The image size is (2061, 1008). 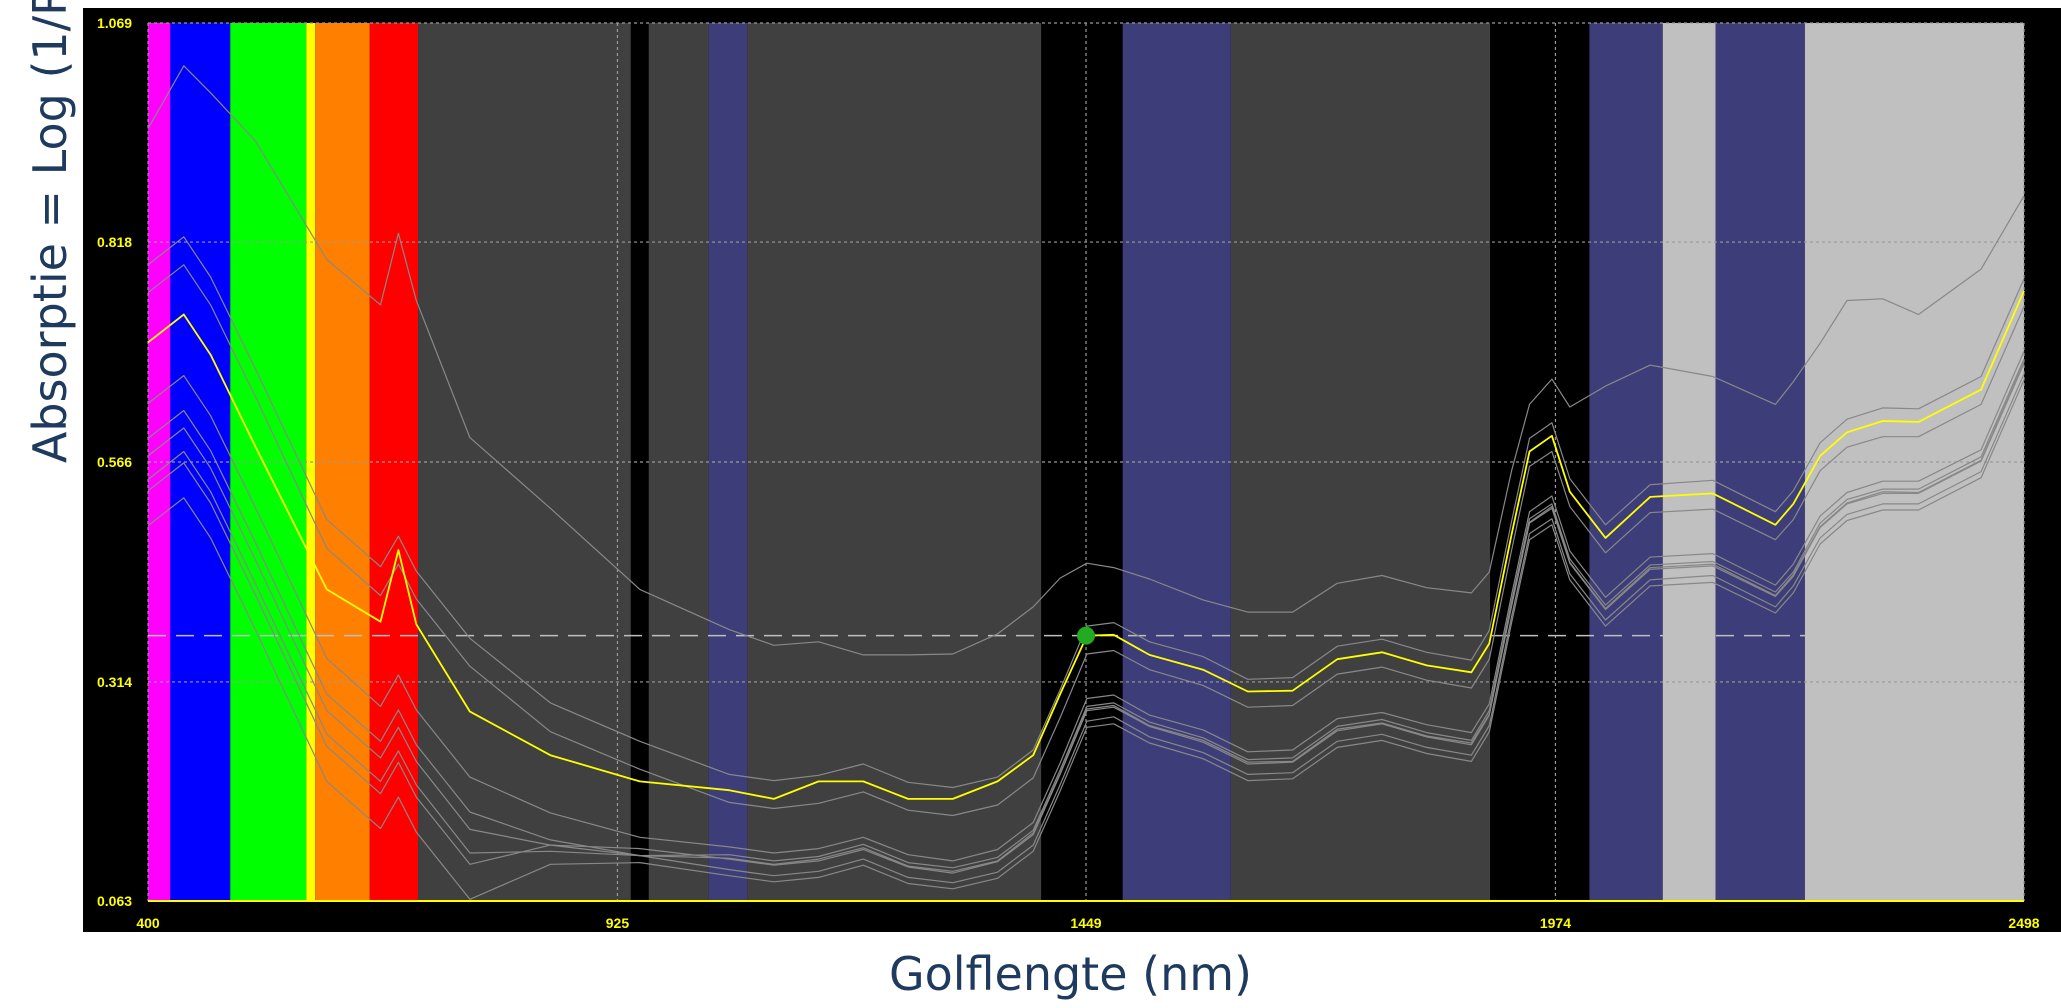 I want to click on y-tick-label: 0.314, so click(x=114, y=682).